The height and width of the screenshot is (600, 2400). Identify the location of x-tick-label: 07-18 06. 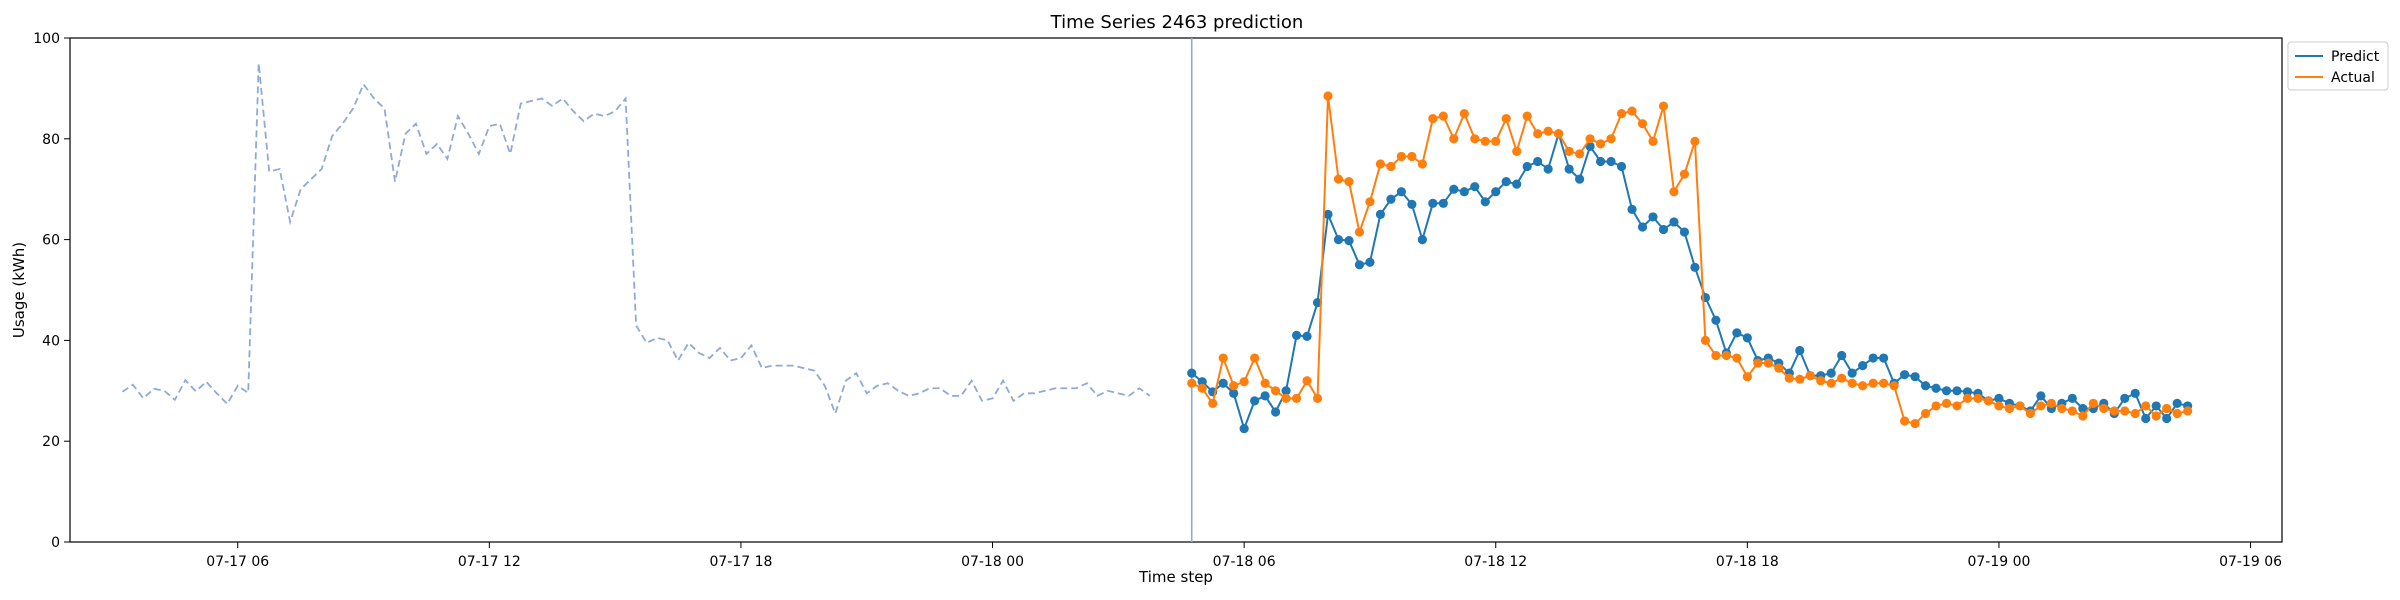
(1244, 562).